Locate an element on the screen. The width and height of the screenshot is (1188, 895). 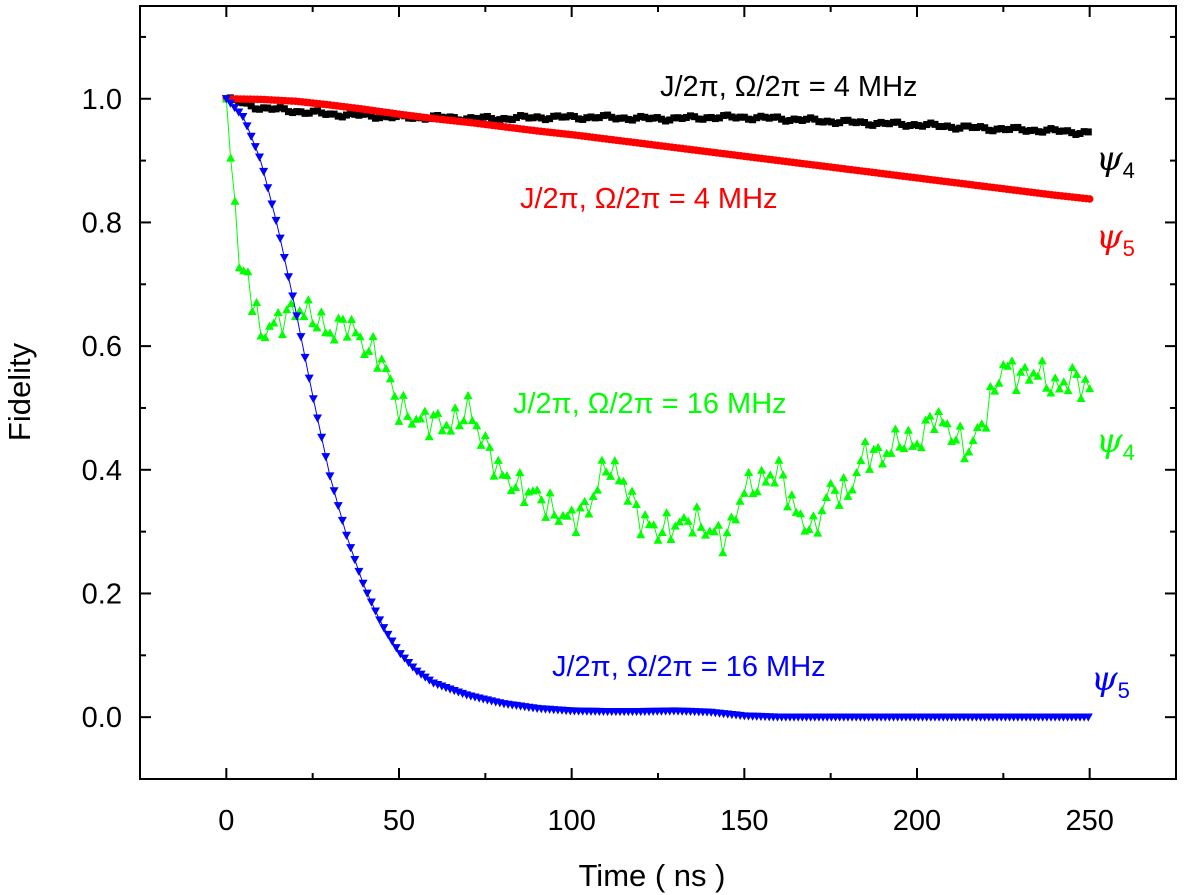
y-axis-title: Fidelity is located at coordinates (19, 391).